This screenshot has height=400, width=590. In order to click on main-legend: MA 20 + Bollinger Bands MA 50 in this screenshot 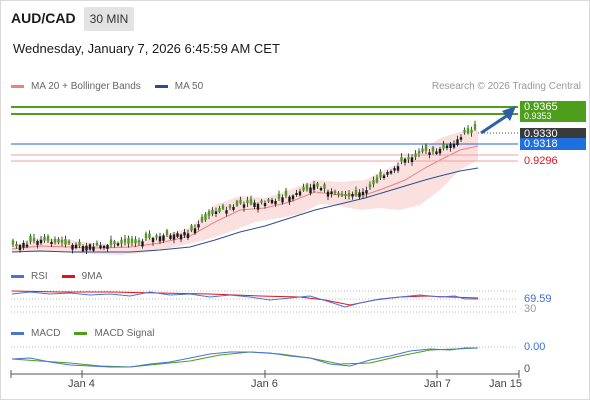, I will do `click(107, 86)`.